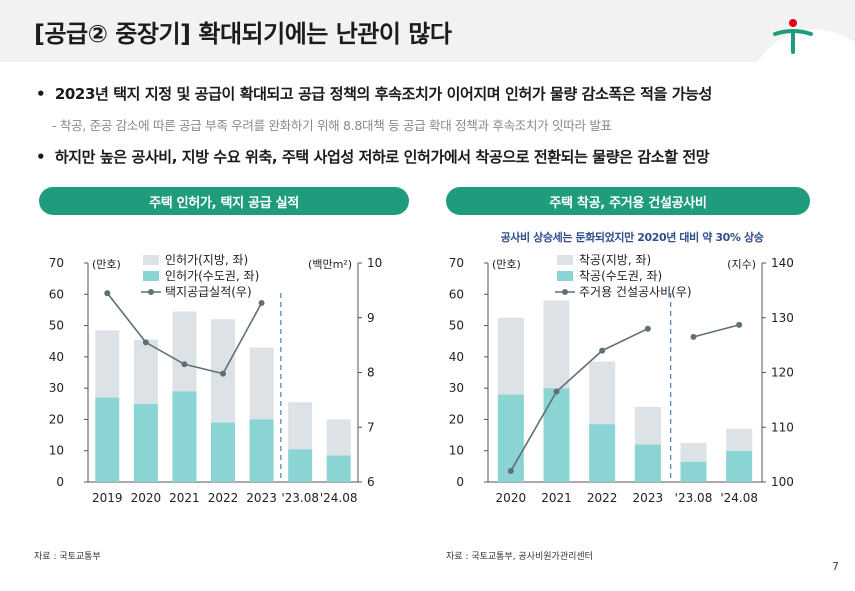 The width and height of the screenshot is (855, 591). I want to click on y-tick-label-right: 120, so click(782, 373).